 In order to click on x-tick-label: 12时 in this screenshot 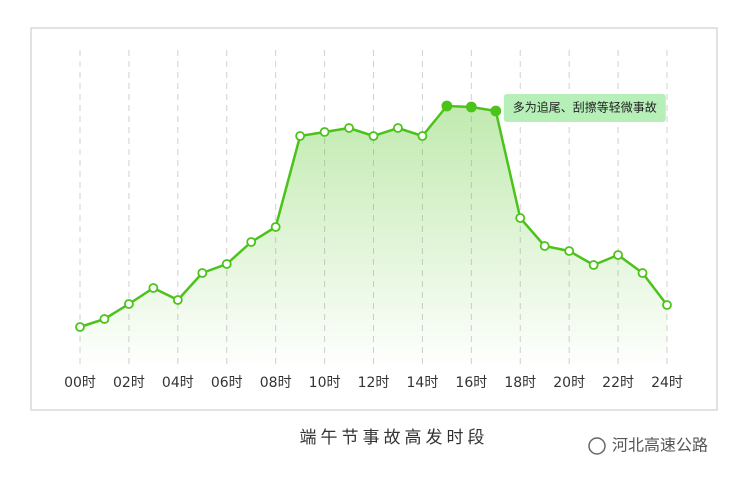, I will do `click(374, 383)`.